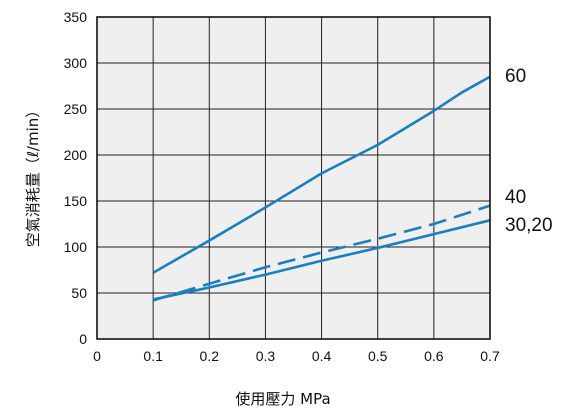  I want to click on x-tick-label: 0.2, so click(210, 356).